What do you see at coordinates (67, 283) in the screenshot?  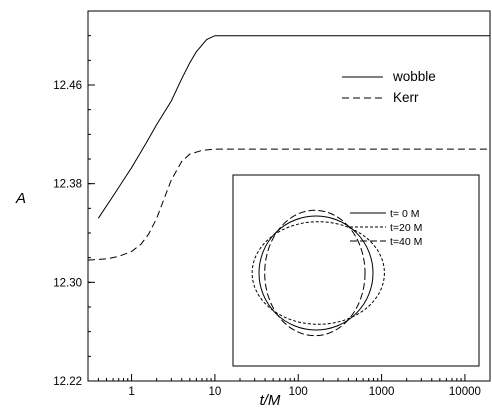 I see `y-tick-label: 12.30` at bounding box center [67, 283].